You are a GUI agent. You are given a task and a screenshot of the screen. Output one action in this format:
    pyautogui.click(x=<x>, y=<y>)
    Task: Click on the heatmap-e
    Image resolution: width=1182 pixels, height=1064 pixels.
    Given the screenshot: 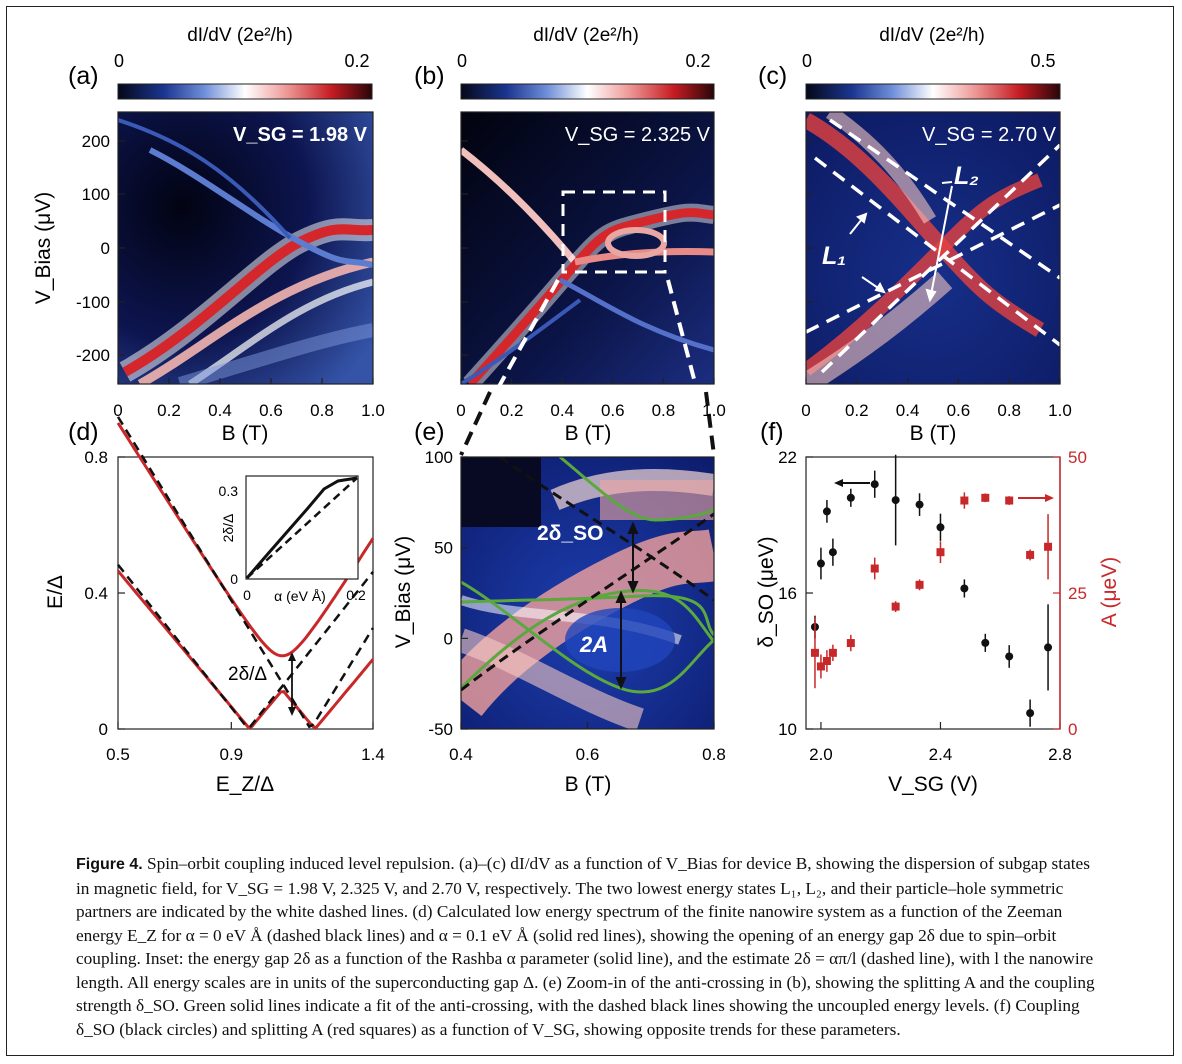 What is the action you would take?
    pyautogui.click(x=587, y=593)
    